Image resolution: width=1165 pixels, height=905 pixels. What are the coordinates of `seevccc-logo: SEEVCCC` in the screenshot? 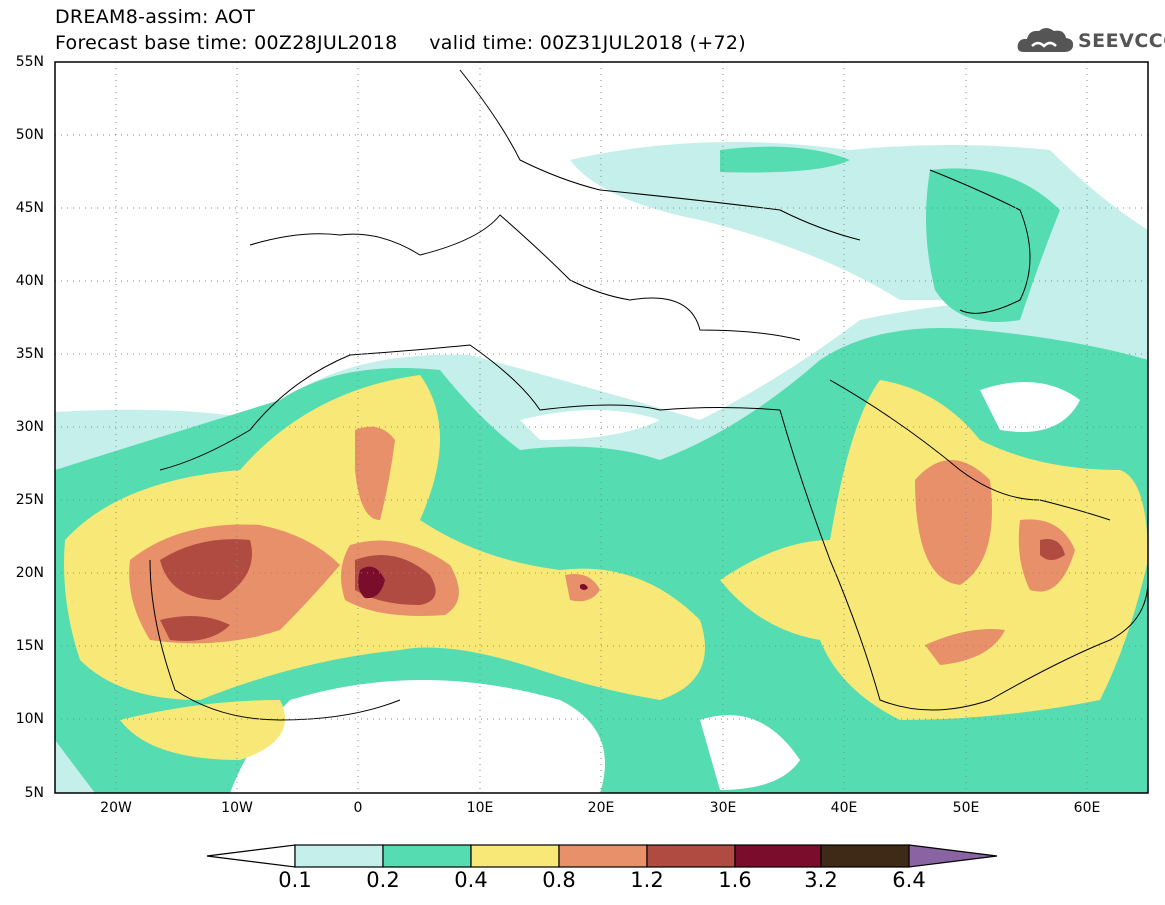 It's located at (1090, 41).